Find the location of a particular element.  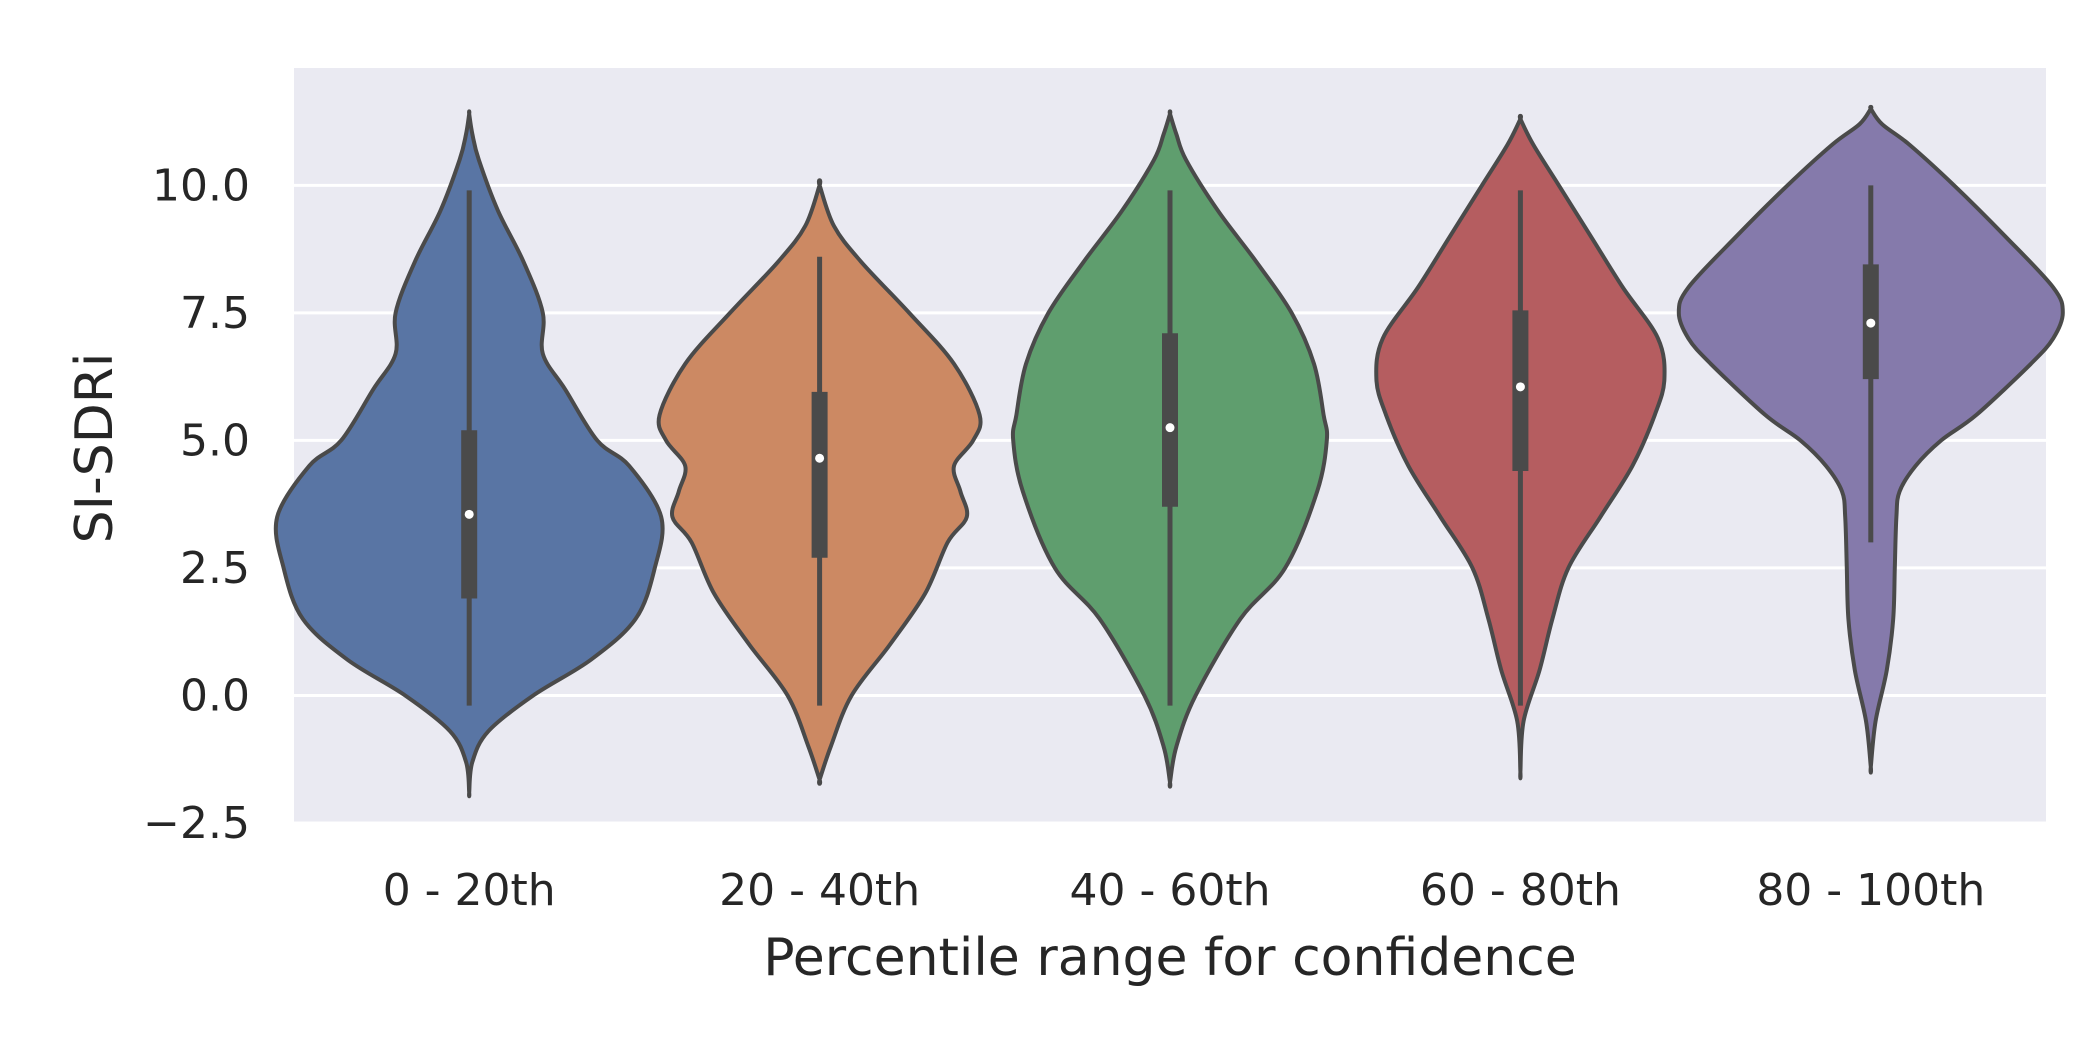

x-tick-label: 80 - 100th is located at coordinates (1870, 890).